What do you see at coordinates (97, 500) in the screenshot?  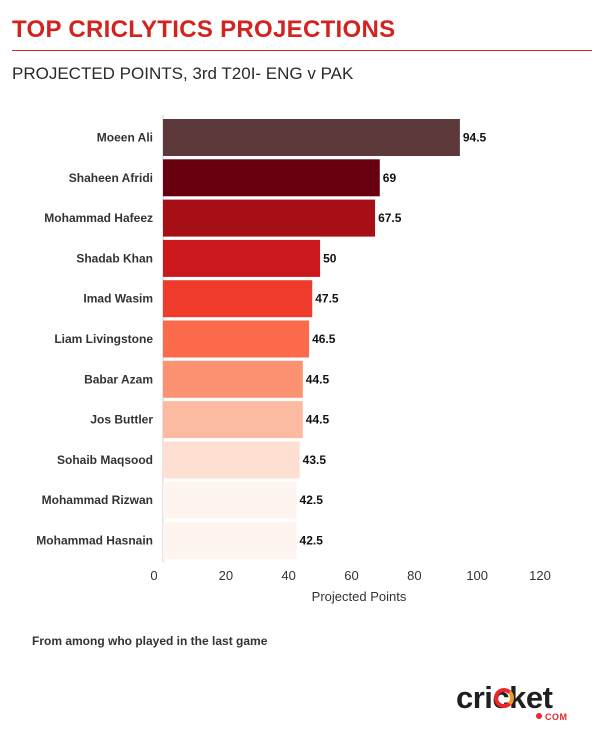 I see `category-label: Mohammad Rizwan` at bounding box center [97, 500].